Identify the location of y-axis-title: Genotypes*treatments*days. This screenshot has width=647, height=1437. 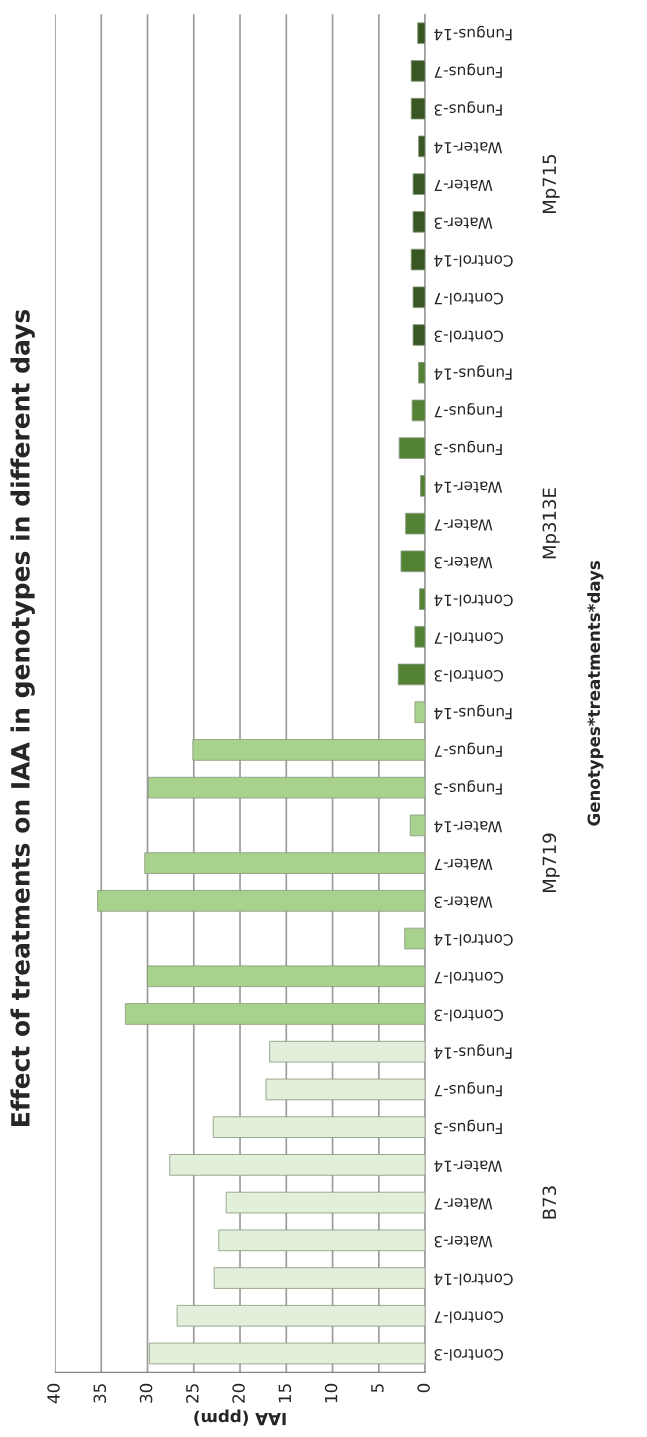
(595, 693).